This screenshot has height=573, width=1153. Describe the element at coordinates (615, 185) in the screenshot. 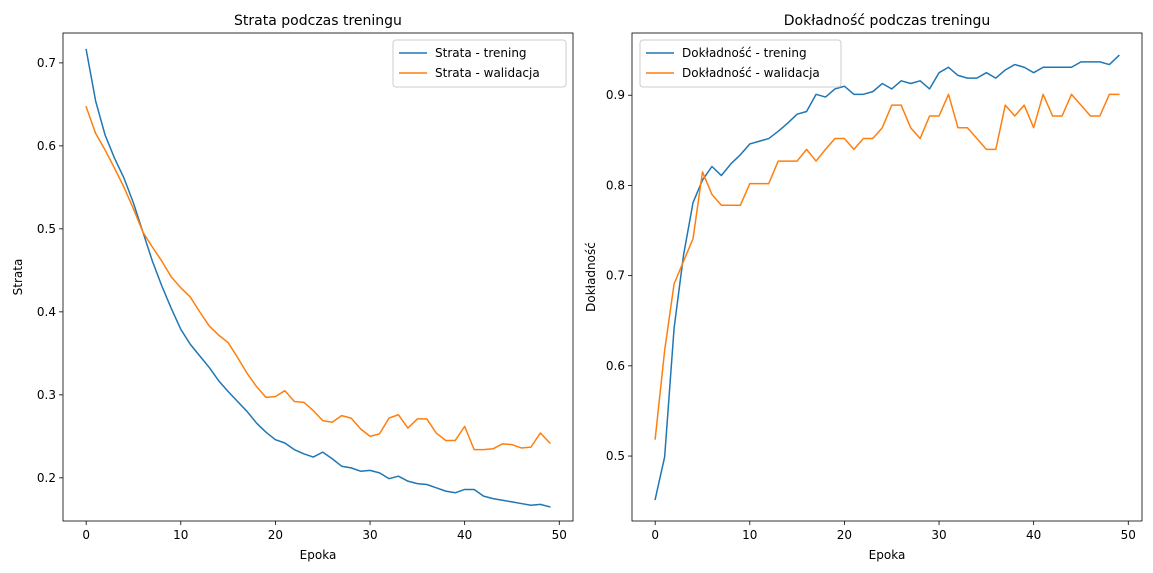

I see `y-tick-label: 0.8` at that location.